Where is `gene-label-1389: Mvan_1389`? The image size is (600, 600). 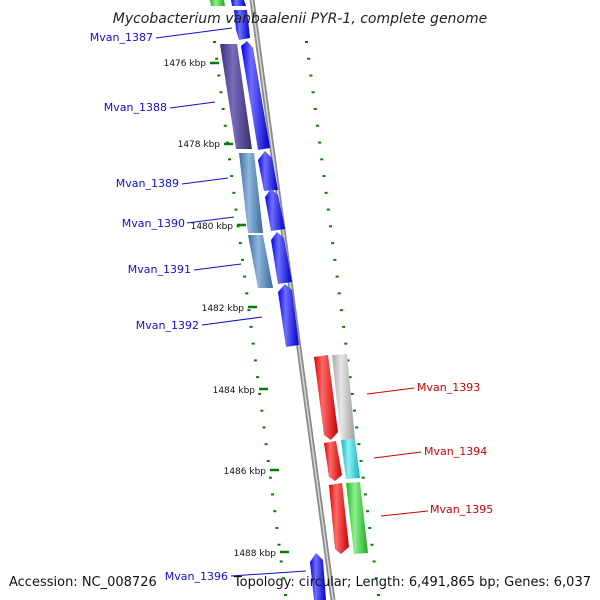
gene-label-1389: Mvan_1389 is located at coordinates (147, 183).